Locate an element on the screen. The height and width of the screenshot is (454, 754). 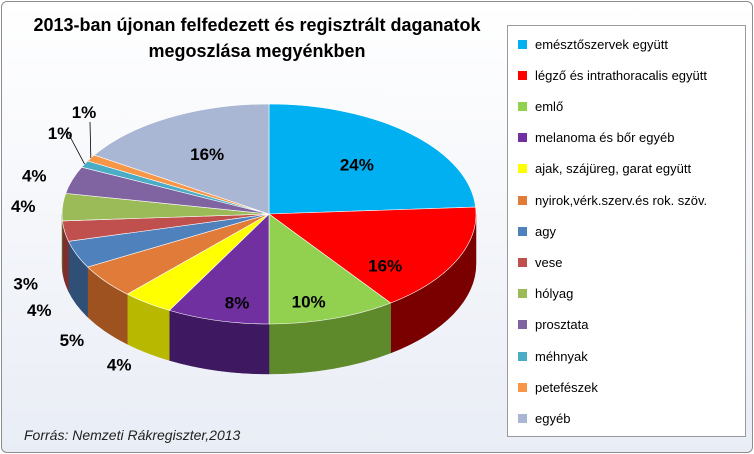
legend-item: agy is located at coordinates (537, 231).